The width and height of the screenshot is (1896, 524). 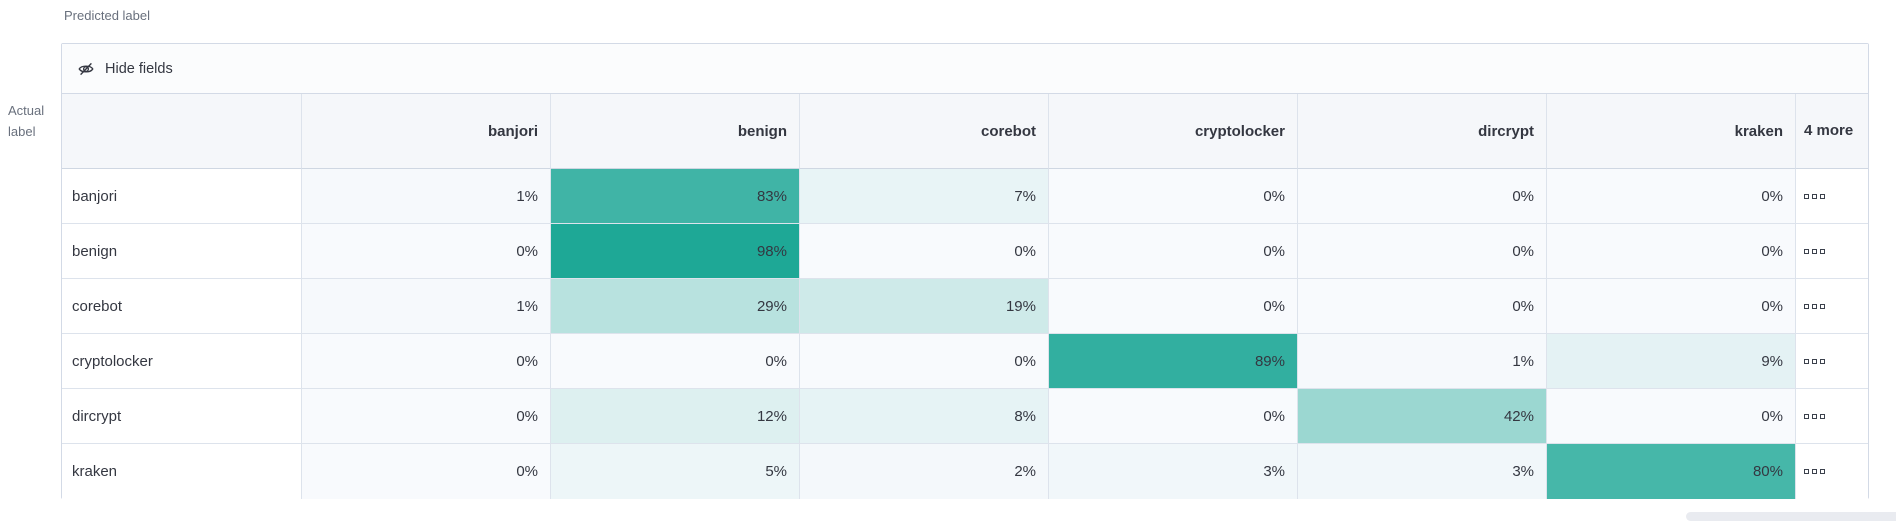 I want to click on column-header-dircrypt: dircrypt, so click(x=1422, y=131).